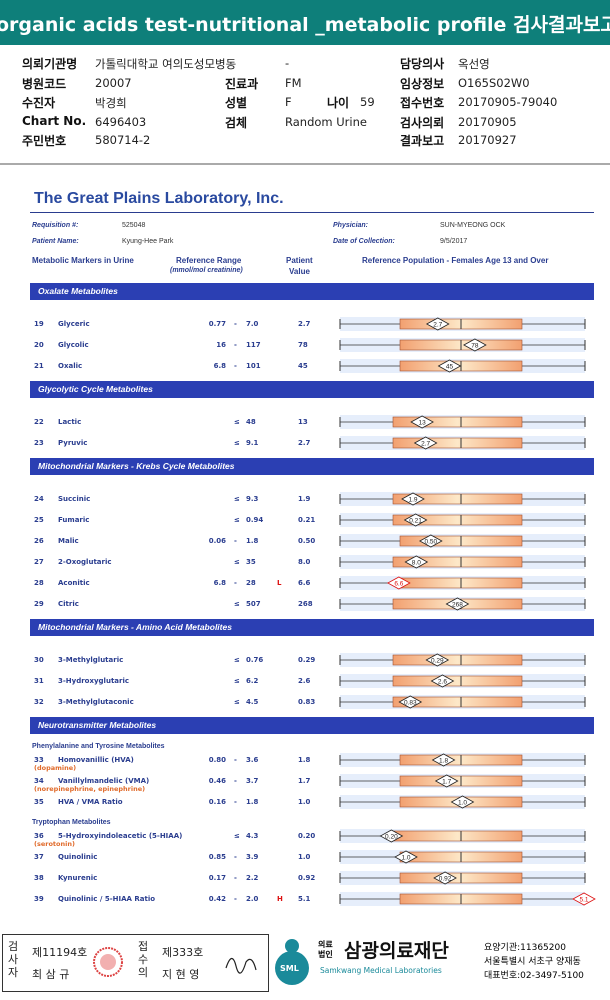  What do you see at coordinates (121, 122) in the screenshot?
I see `info-value: 6496403` at bounding box center [121, 122].